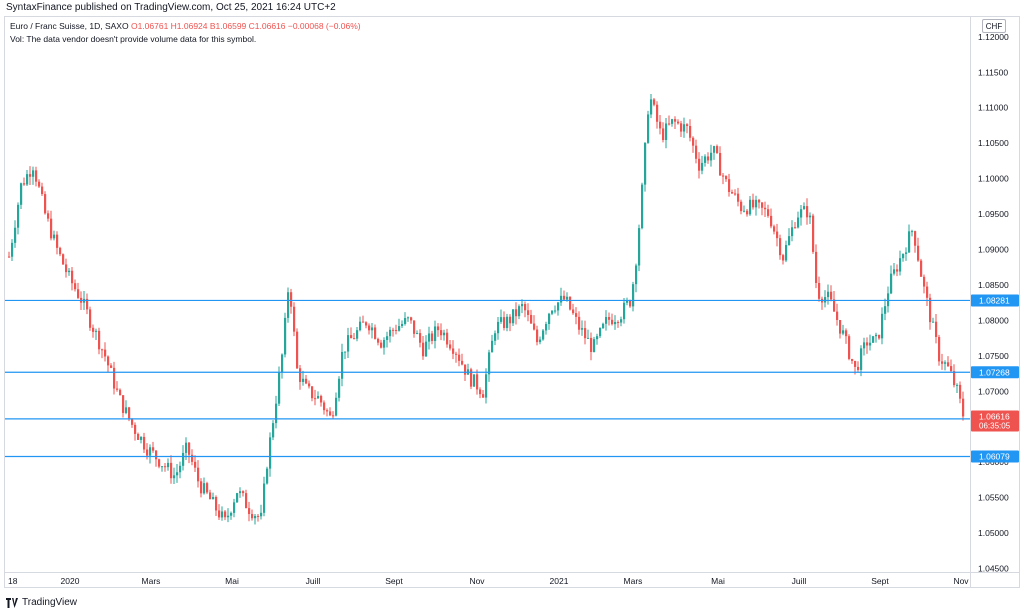 The height and width of the screenshot is (615, 1024). What do you see at coordinates (151, 581) in the screenshot?
I see `x-tick-label: Mars` at bounding box center [151, 581].